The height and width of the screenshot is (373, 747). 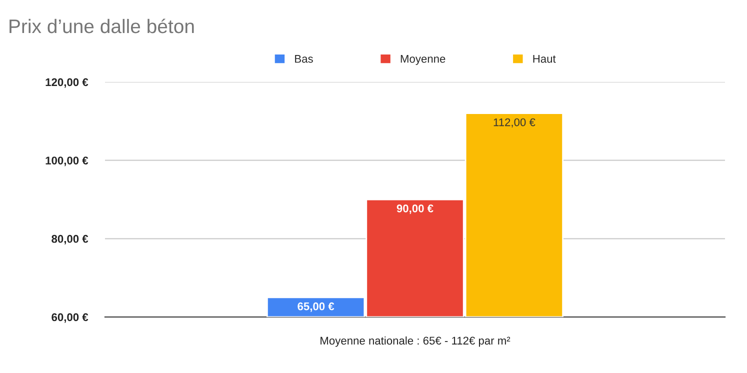 What do you see at coordinates (316, 307) in the screenshot?
I see `data-label: 65,00 €` at bounding box center [316, 307].